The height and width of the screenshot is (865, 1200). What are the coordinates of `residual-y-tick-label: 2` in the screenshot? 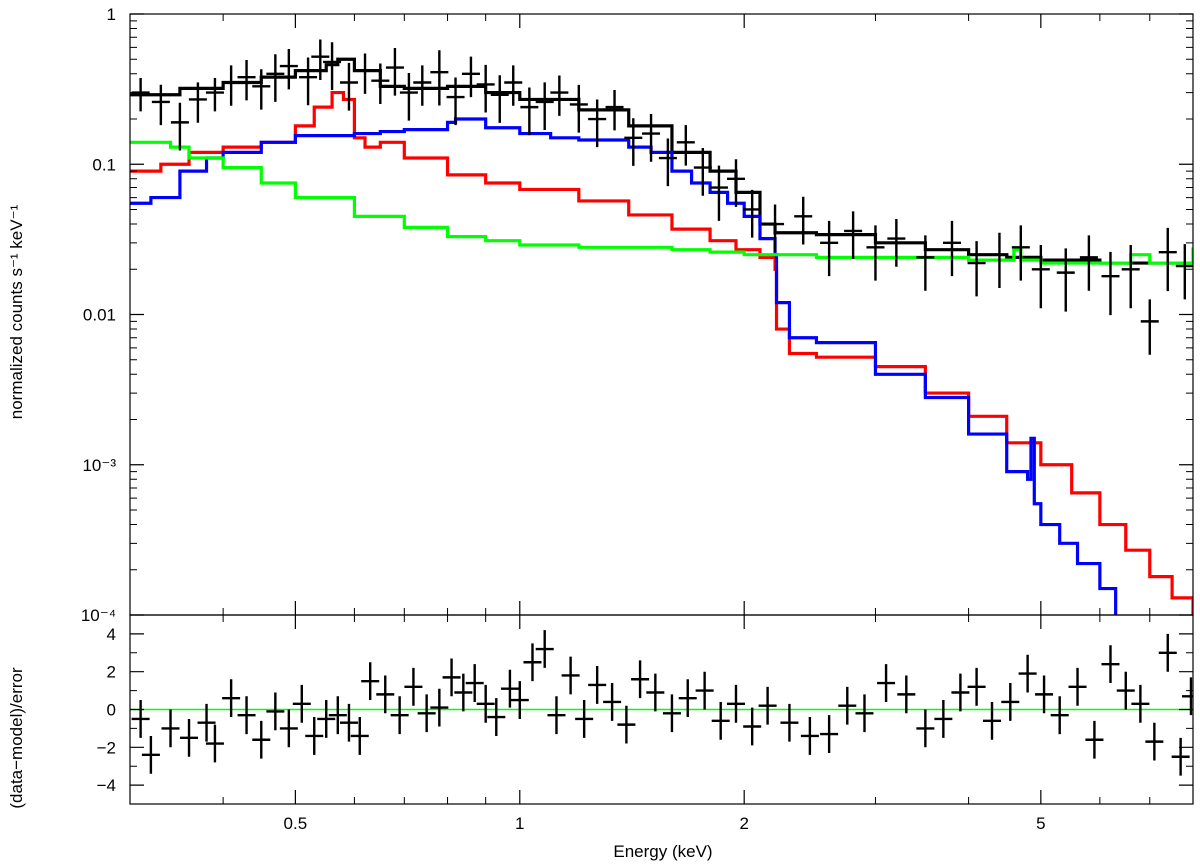 It's located at (111, 672).